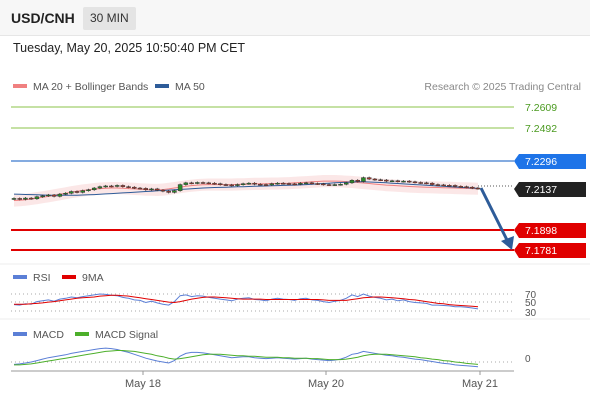 Image resolution: width=590 pixels, height=400 pixels. Describe the element at coordinates (190, 87) in the screenshot. I see `ma50-legend-label: MA 50` at that location.